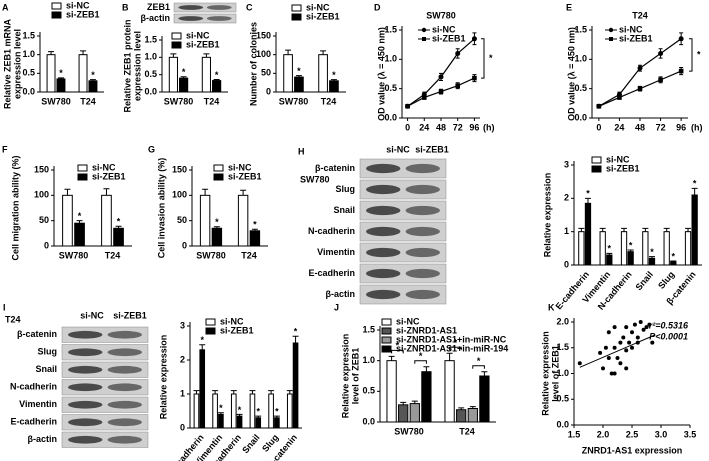  What do you see at coordinates (458, 127) in the screenshot?
I see `x-tick-label: 72` at bounding box center [458, 127].